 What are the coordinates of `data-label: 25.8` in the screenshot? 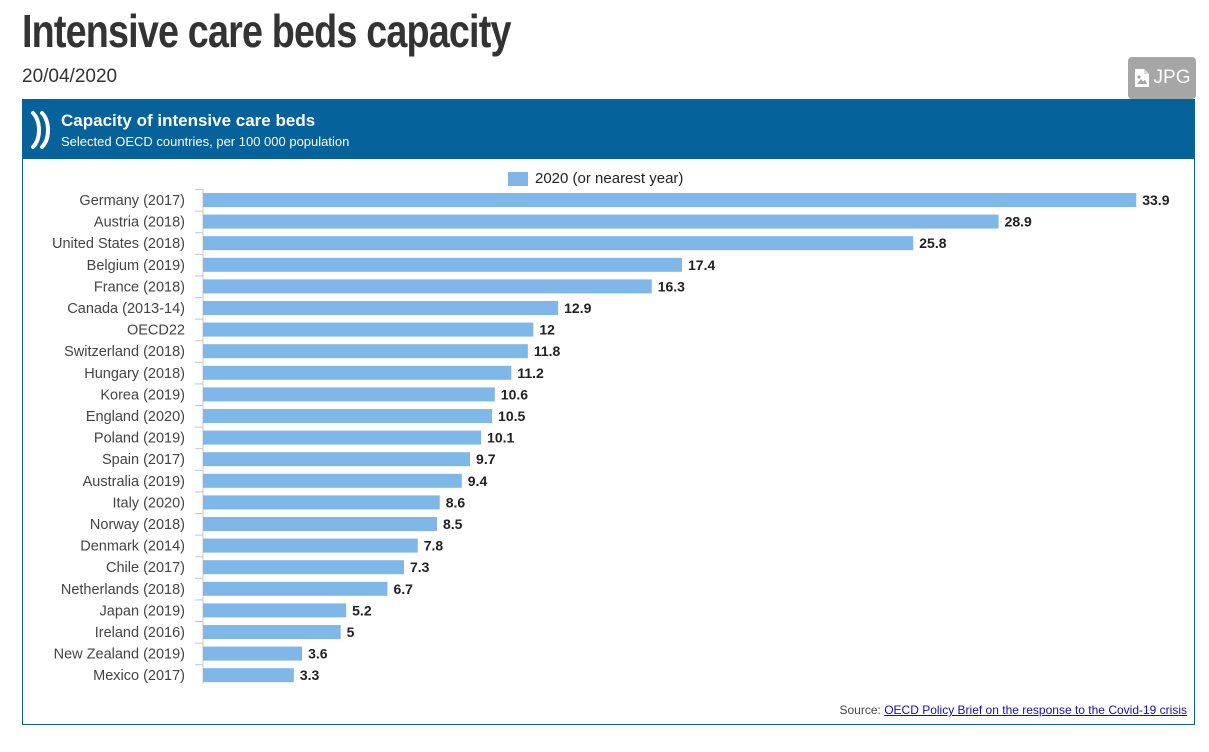 It's located at (932, 243).